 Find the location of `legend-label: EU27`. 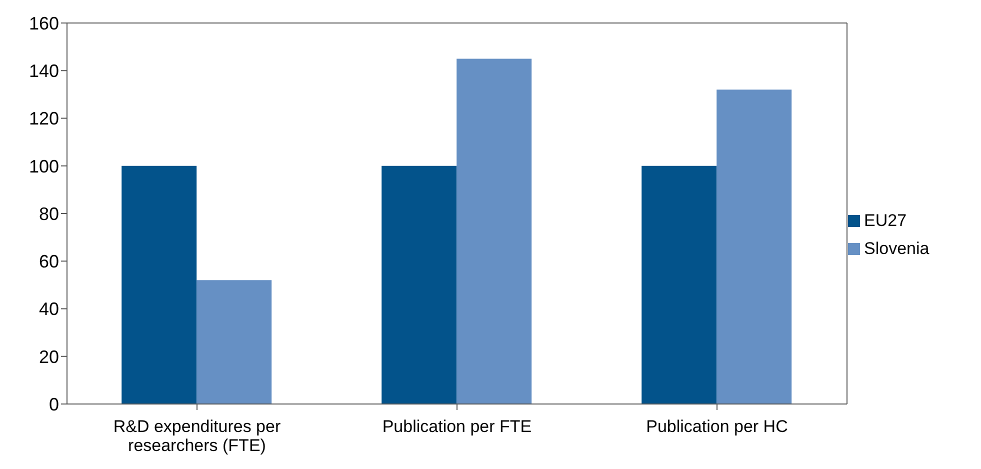

legend-label: EU27 is located at coordinates (885, 220).